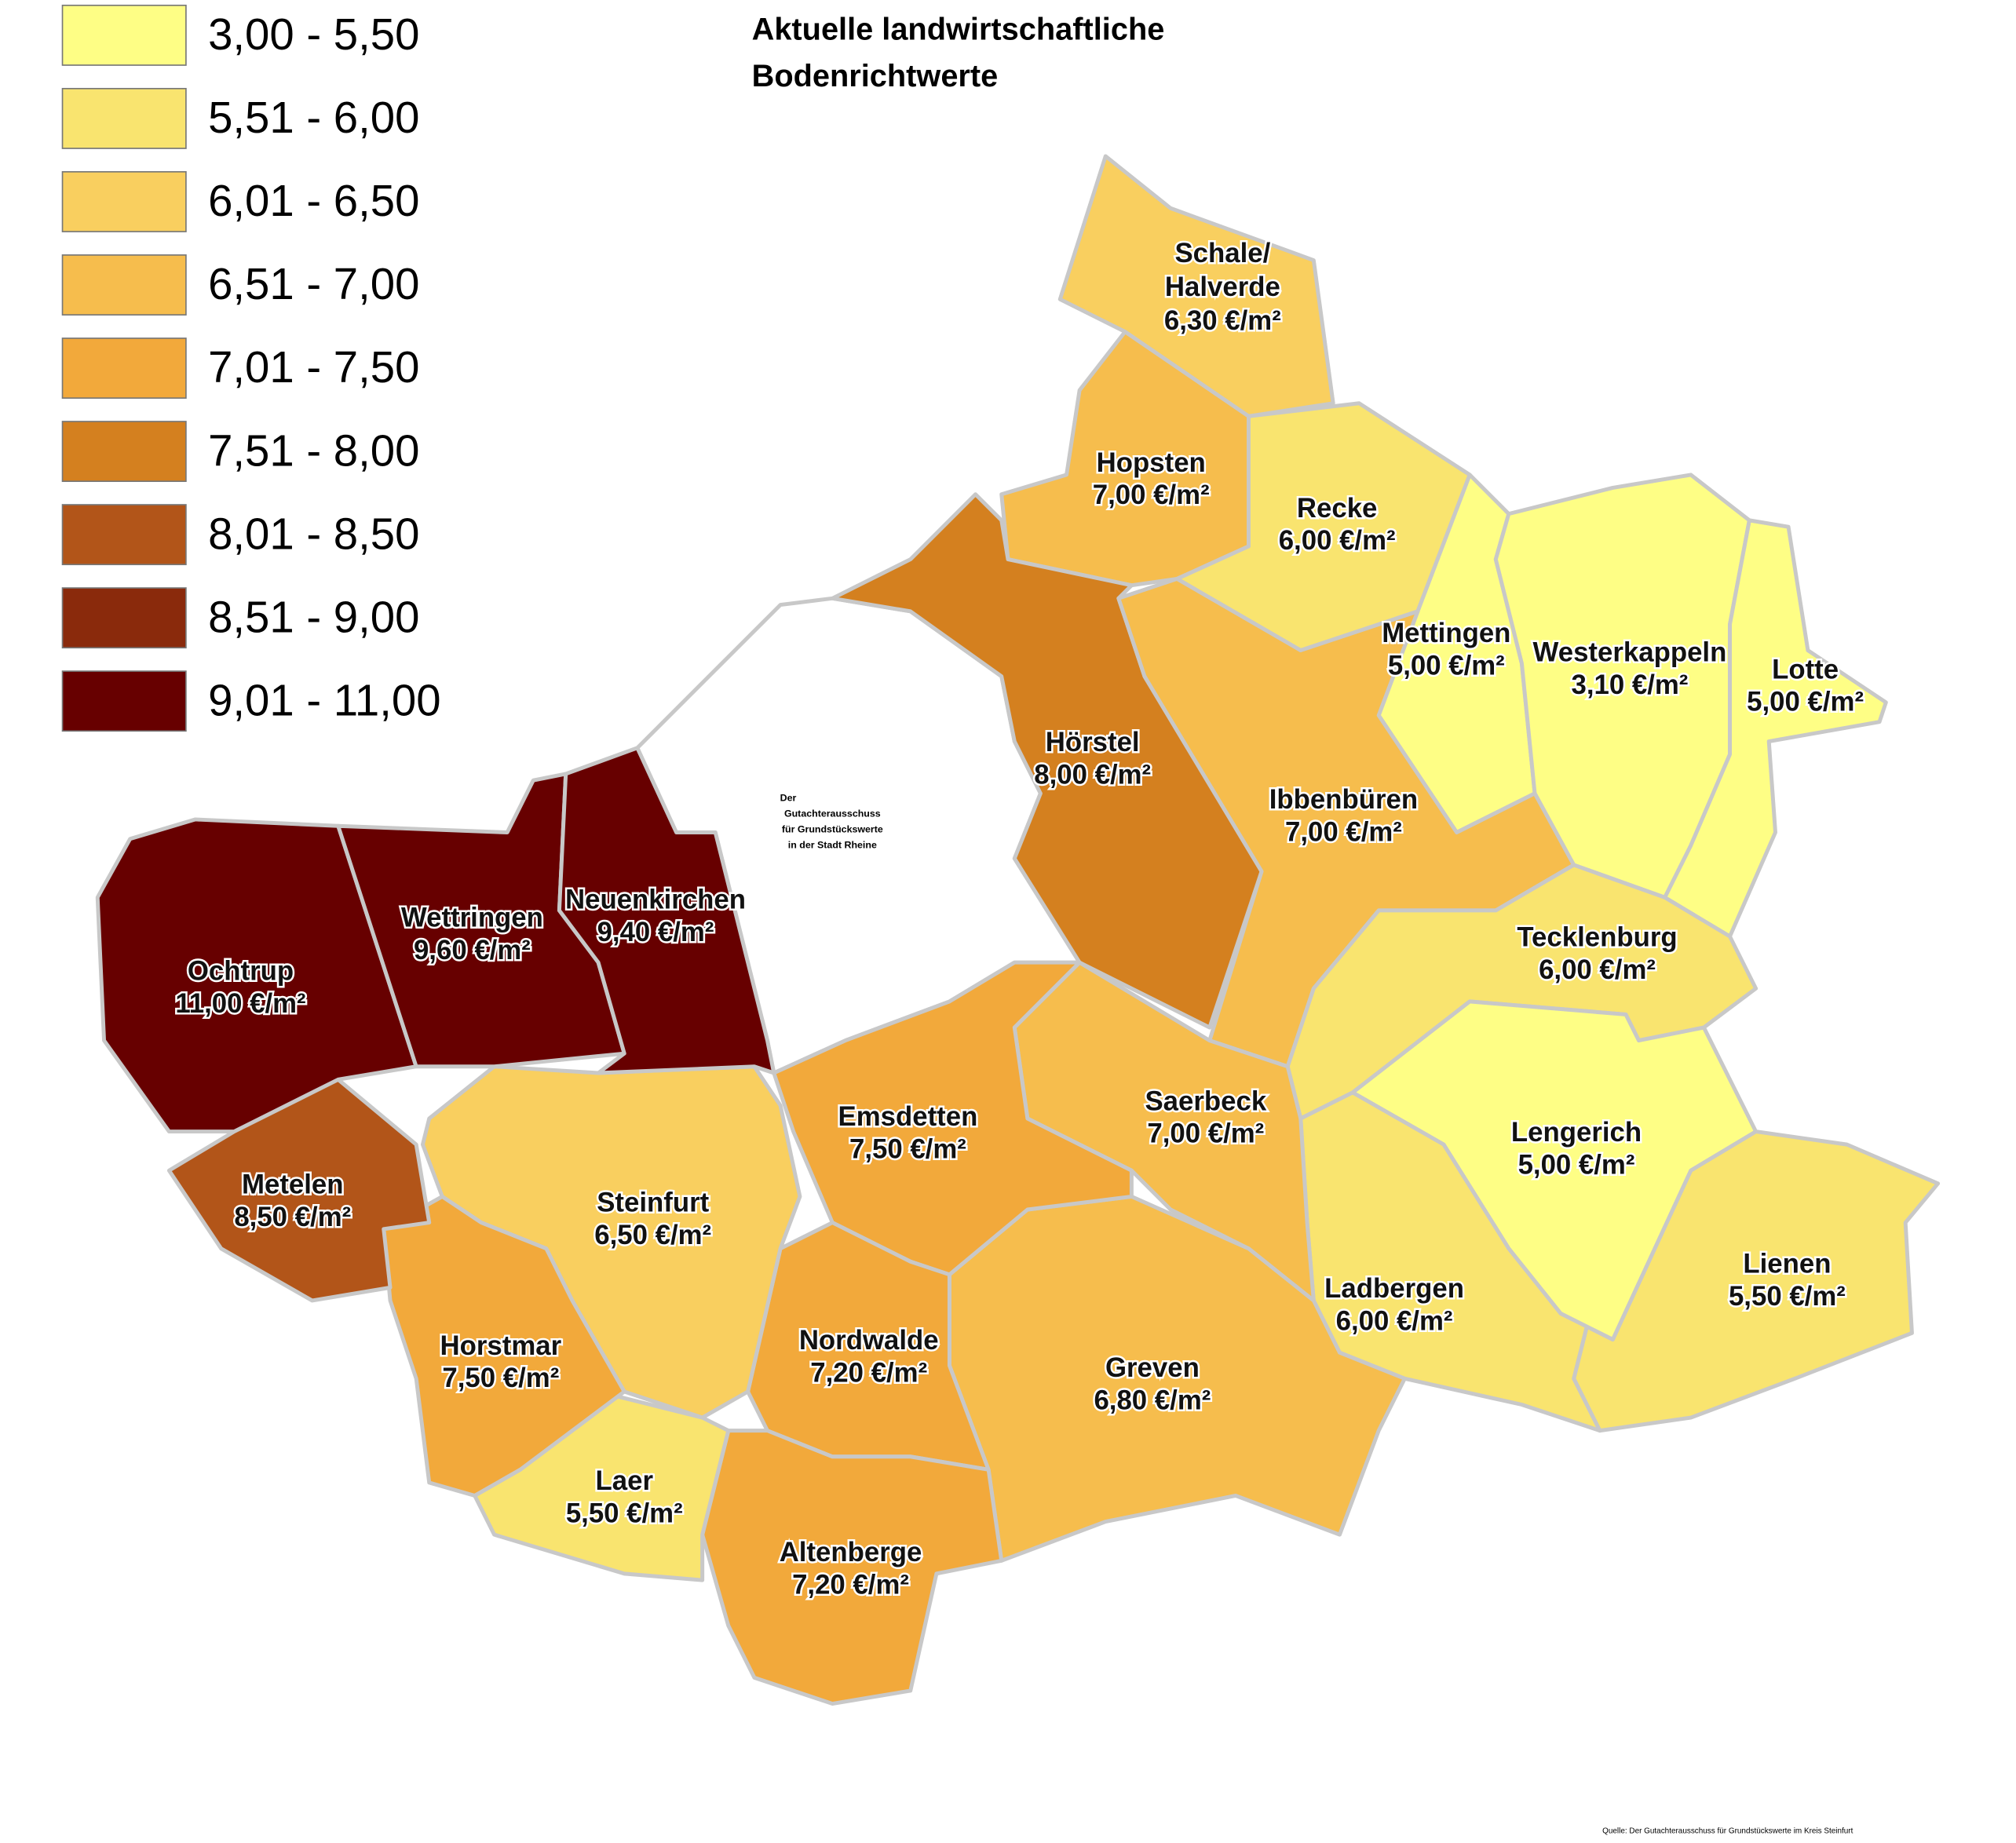 The width and height of the screenshot is (2016, 1843). Describe the element at coordinates (851, 1552) in the screenshot. I see `region-name: Altenberge` at that location.